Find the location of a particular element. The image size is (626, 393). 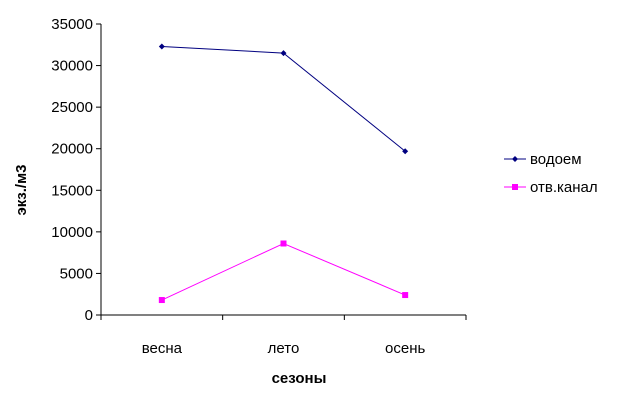

legend: водоем отв.канал is located at coordinates (551, 173).